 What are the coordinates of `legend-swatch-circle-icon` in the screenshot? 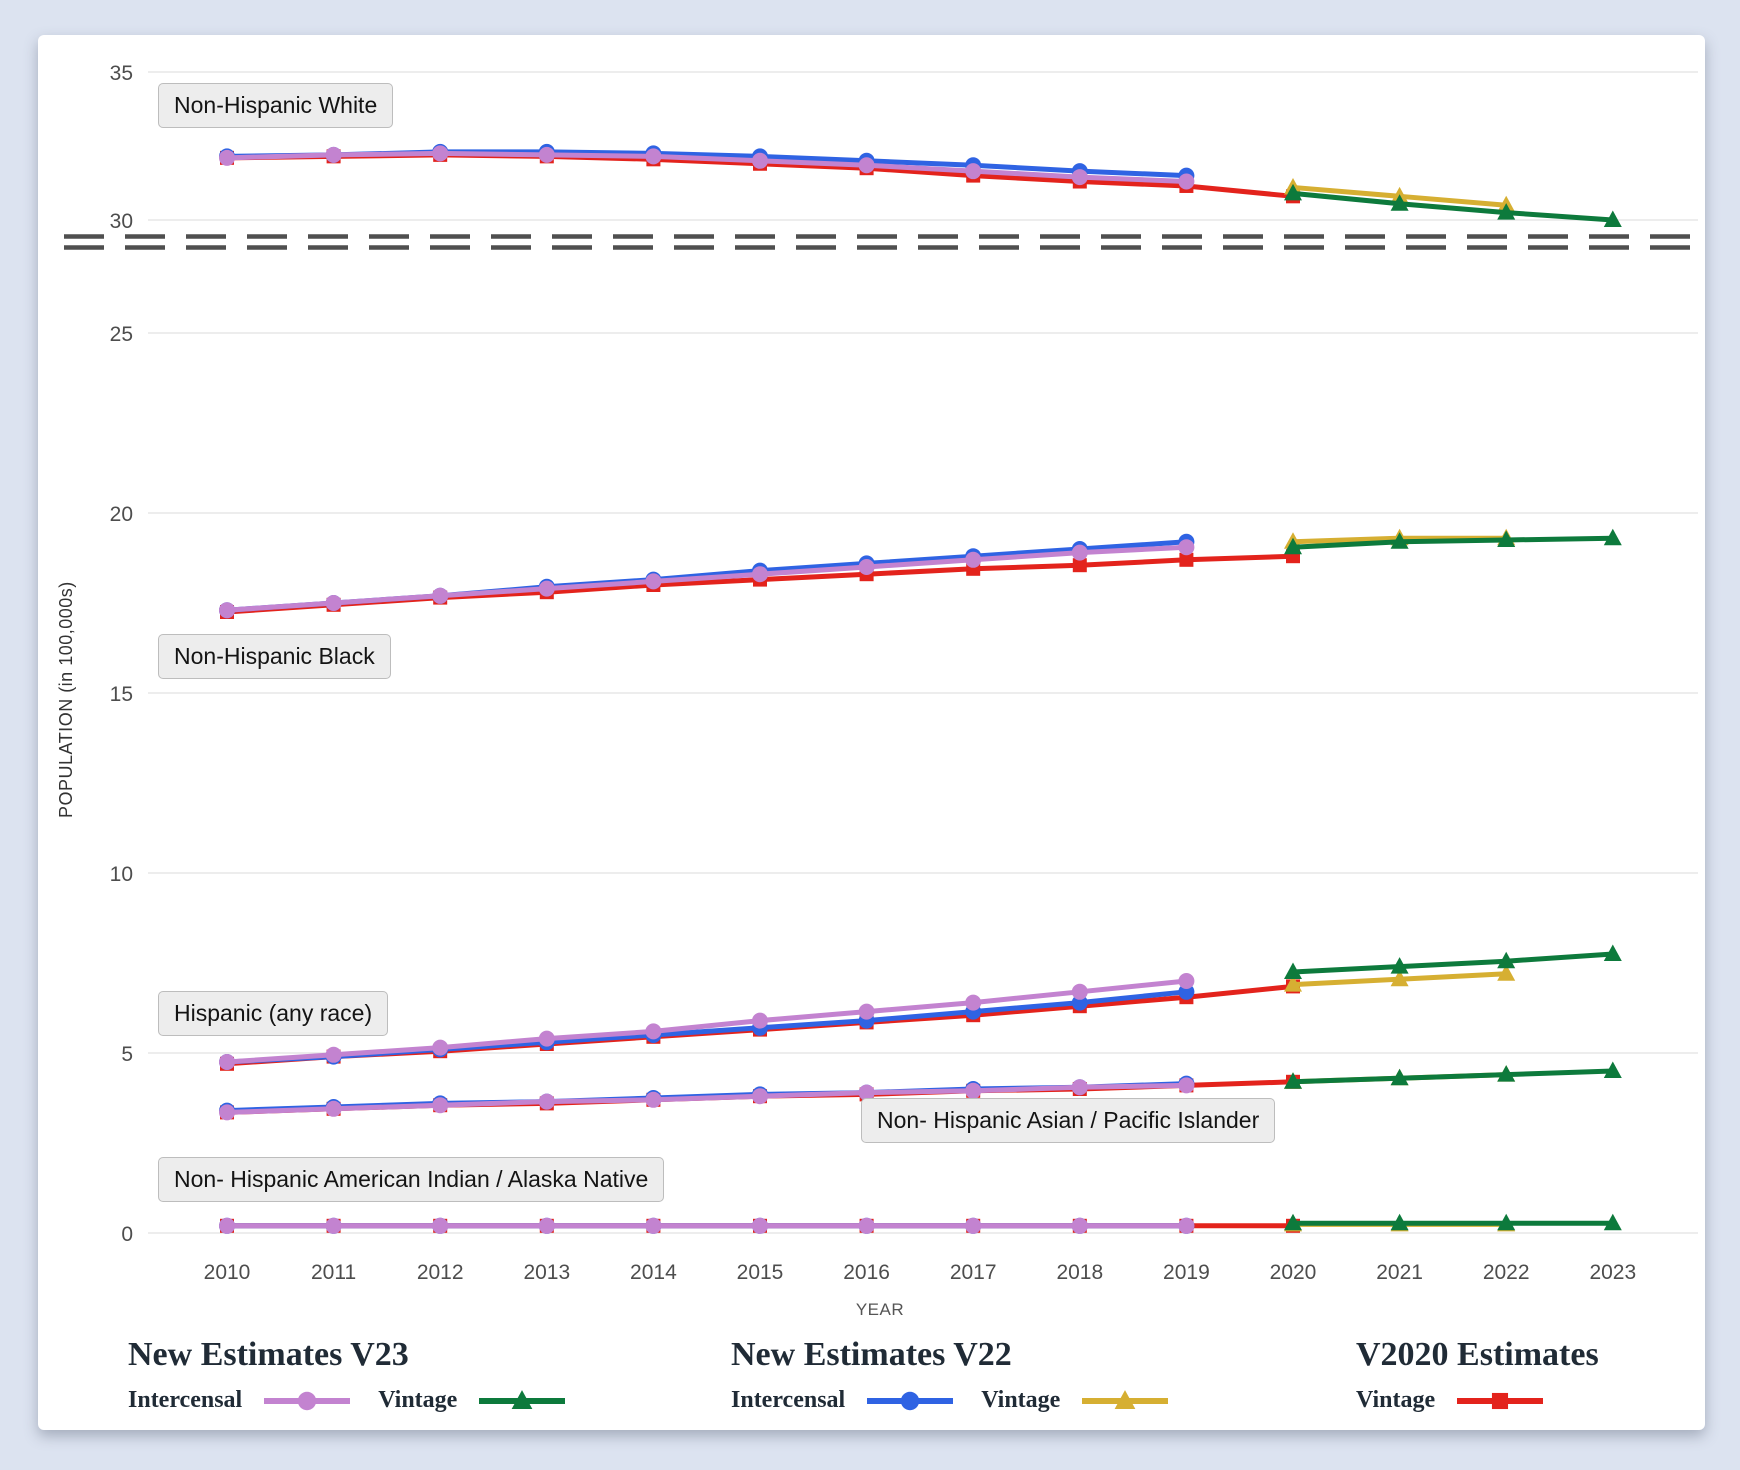 It's located at (910, 1400).